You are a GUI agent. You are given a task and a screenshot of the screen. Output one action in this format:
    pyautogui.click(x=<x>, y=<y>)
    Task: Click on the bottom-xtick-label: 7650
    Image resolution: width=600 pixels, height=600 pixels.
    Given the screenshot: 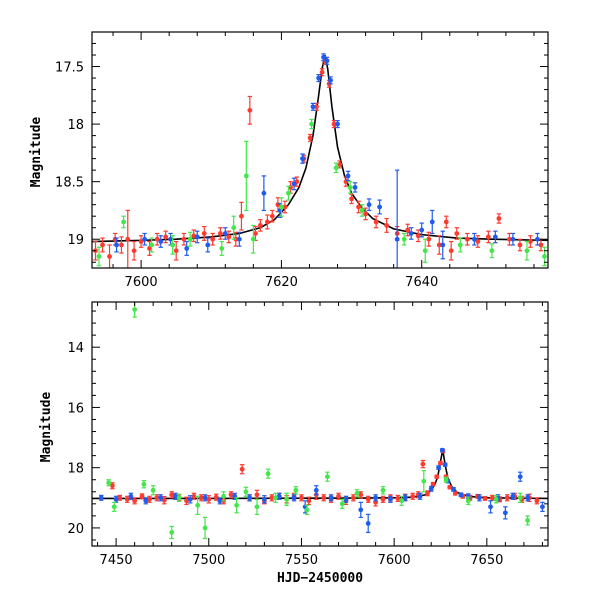 What is the action you would take?
    pyautogui.click(x=486, y=560)
    